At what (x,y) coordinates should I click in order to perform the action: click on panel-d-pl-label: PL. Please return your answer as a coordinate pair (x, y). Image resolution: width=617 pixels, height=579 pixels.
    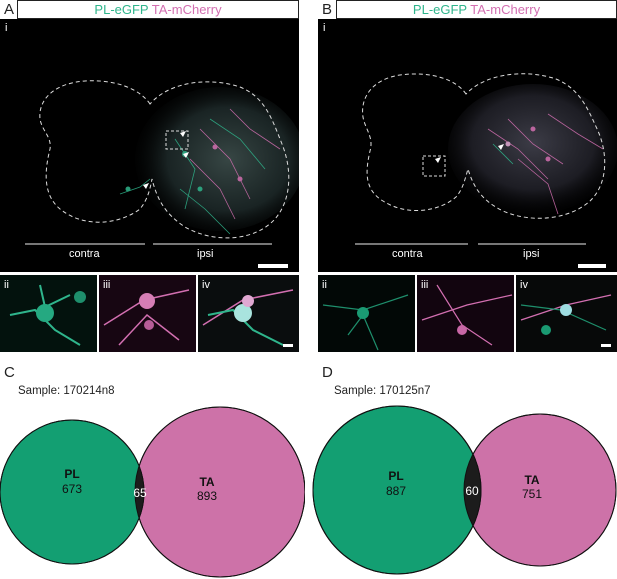
    Looking at the image, I should click on (395, 476).